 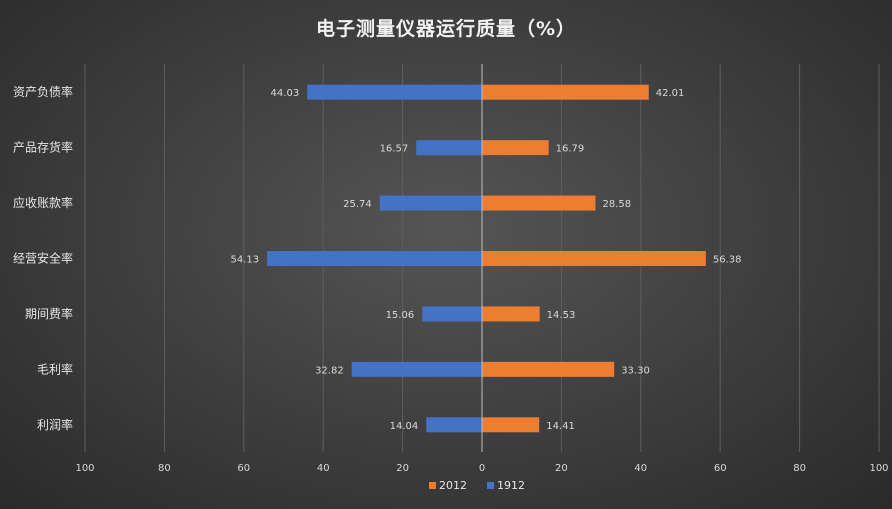 I want to click on category-label: 资产负债率, so click(x=43, y=91).